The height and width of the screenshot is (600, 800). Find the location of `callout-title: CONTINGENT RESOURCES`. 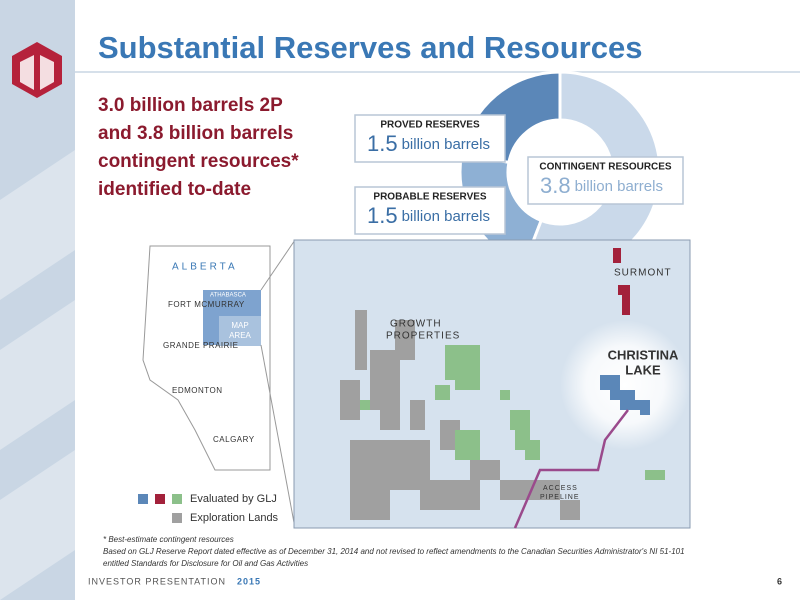

callout-title: CONTINGENT RESOURCES is located at coordinates (605, 167).